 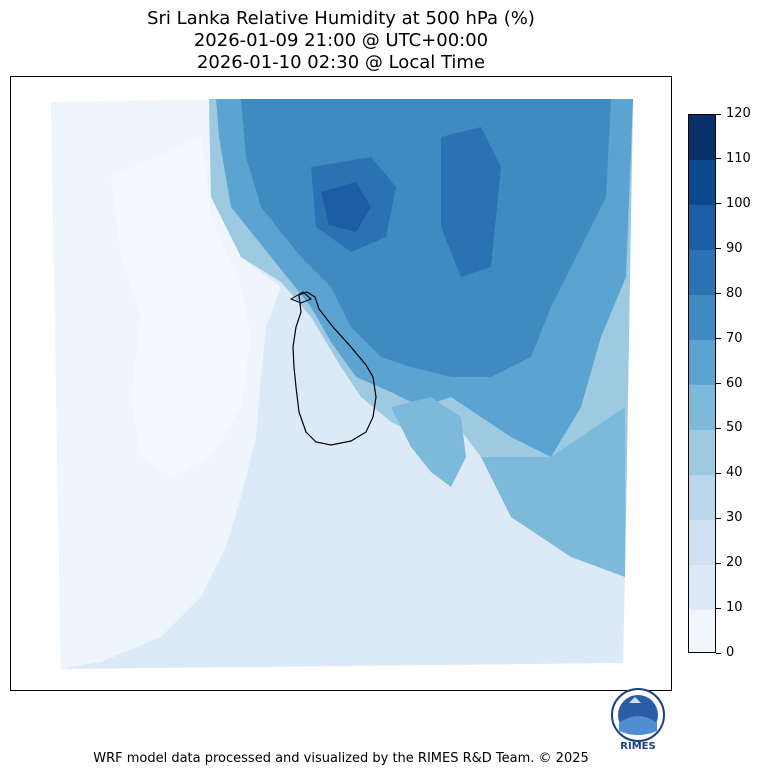 What do you see at coordinates (734, 473) in the screenshot?
I see `colorbar-tick-label: 40` at bounding box center [734, 473].